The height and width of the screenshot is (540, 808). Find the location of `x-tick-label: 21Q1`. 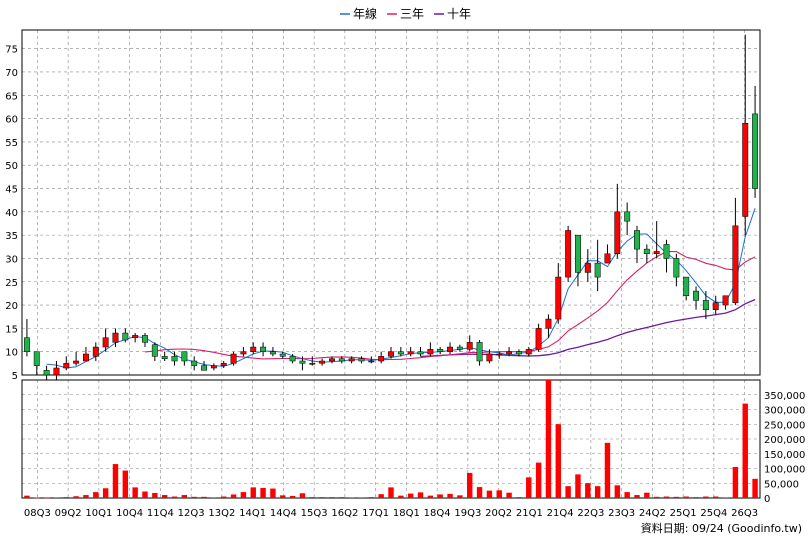

x-tick-label: 21Q1 is located at coordinates (529, 513).